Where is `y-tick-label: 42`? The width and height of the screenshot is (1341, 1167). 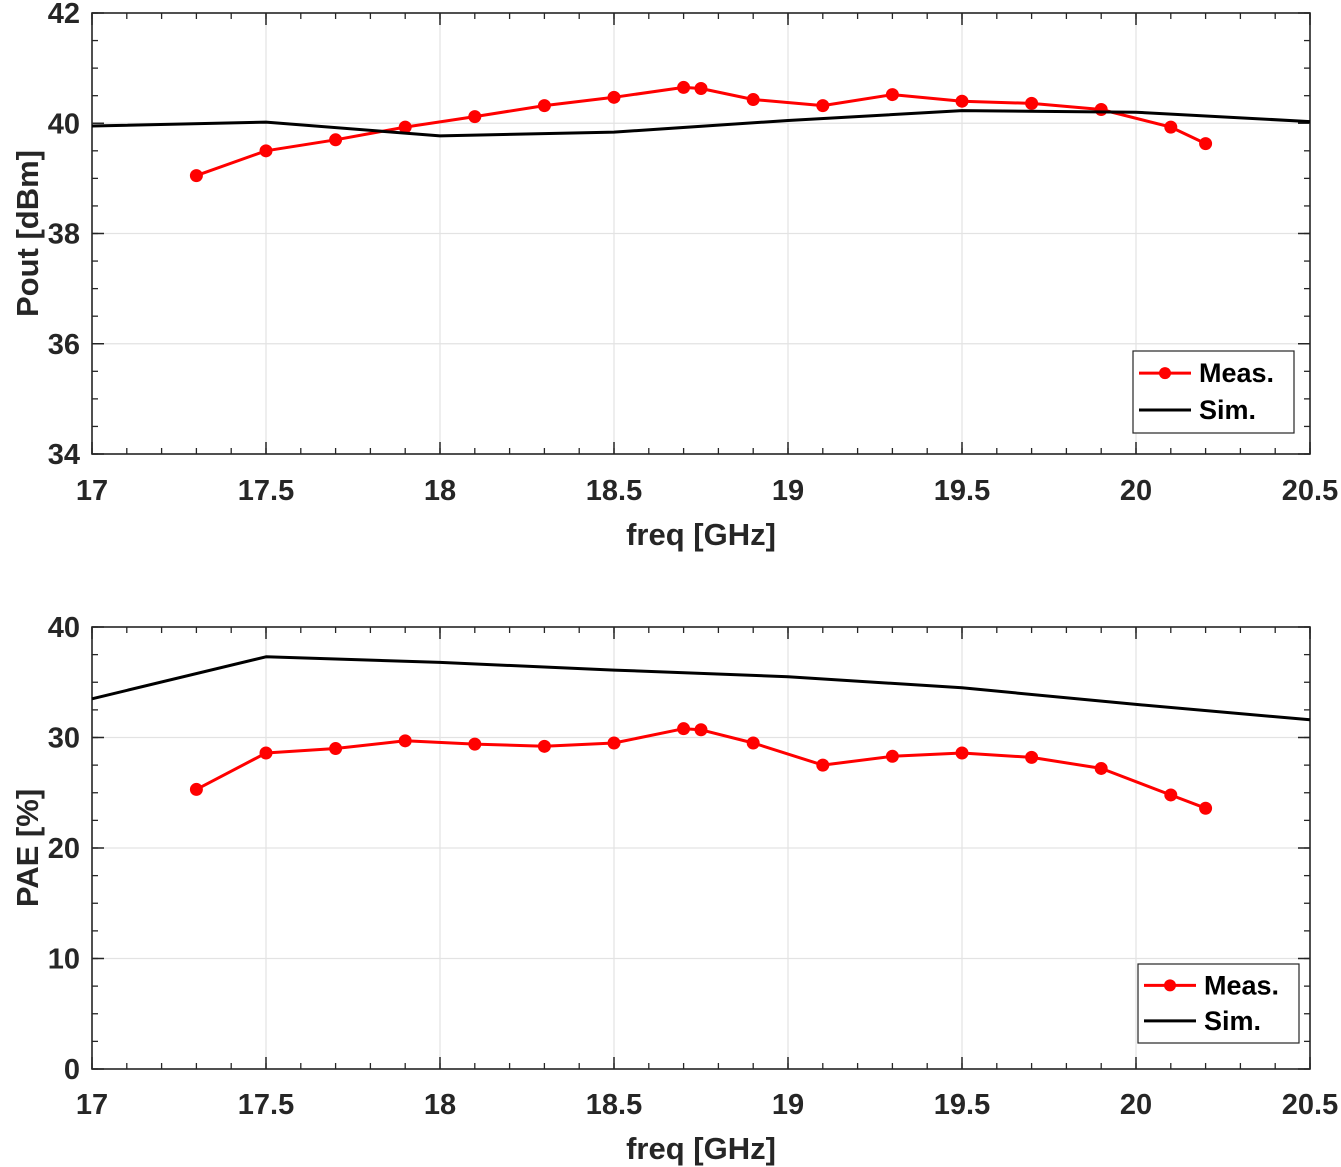
y-tick-label: 42 is located at coordinates (64, 15).